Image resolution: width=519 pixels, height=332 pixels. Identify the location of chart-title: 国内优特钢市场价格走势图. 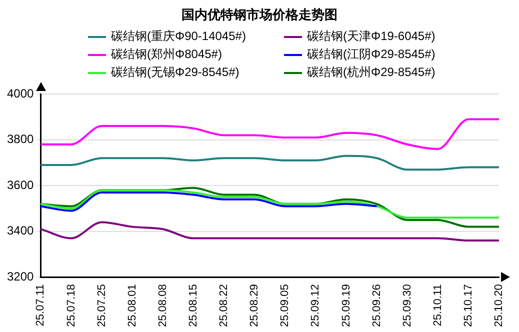
(259, 15).